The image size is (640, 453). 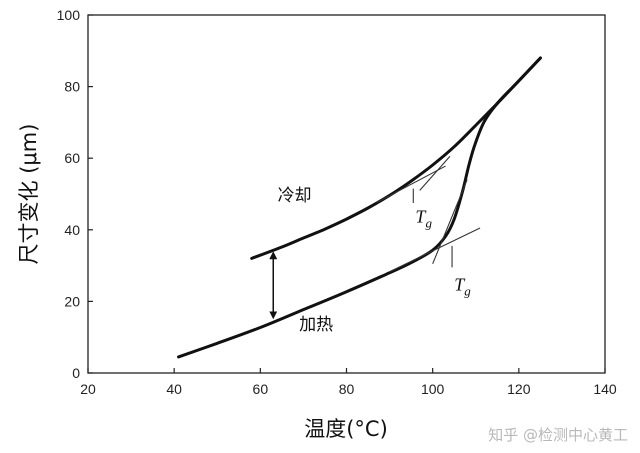 I want to click on tangent-lines, so click(x=428, y=214).